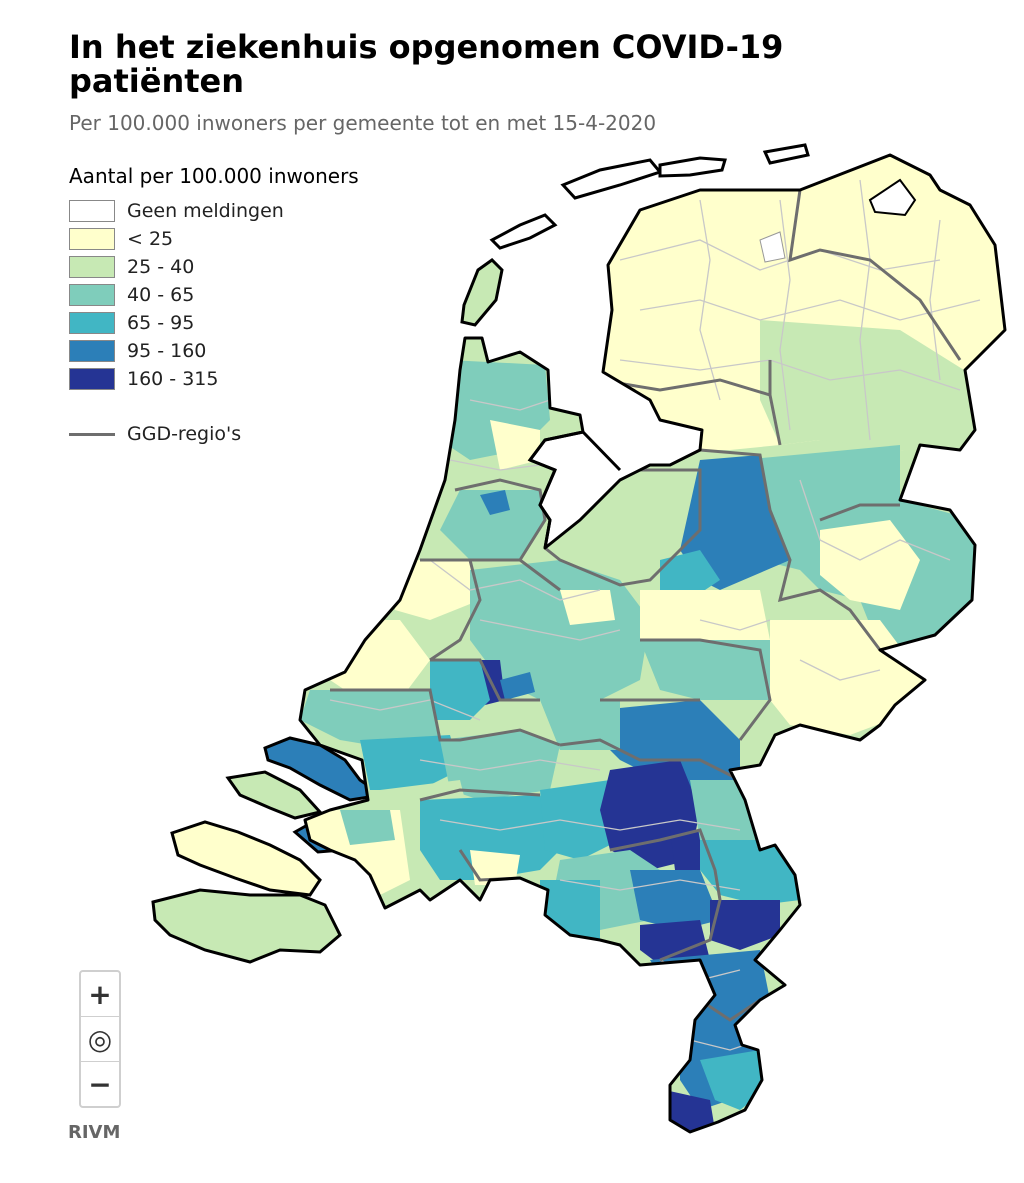  What do you see at coordinates (239, 323) in the screenshot?
I see `legend-item: 65 - 95` at bounding box center [239, 323].